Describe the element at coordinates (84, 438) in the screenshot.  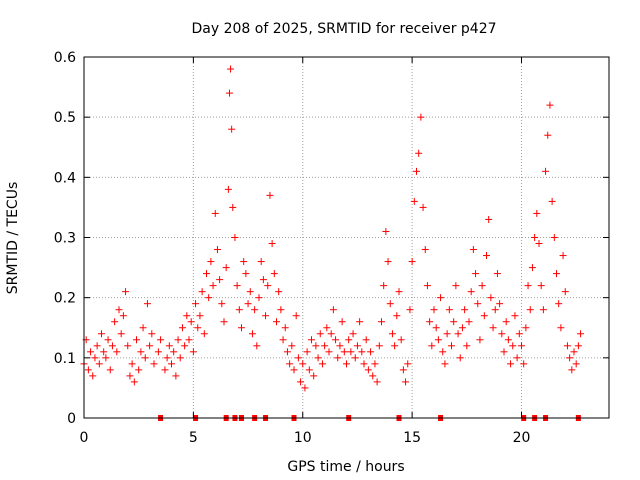
I see `x-tick-label: 0` at that location.